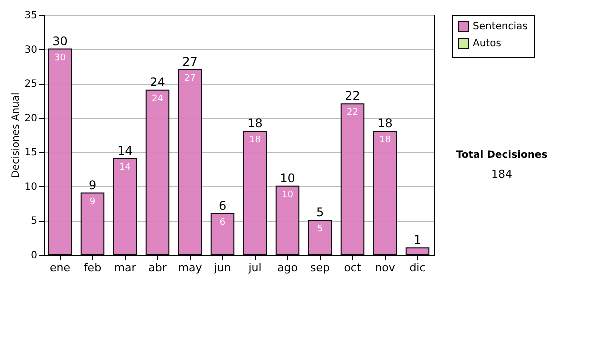 The image size is (600, 340). I want to click on total-label: 9, so click(92, 185).